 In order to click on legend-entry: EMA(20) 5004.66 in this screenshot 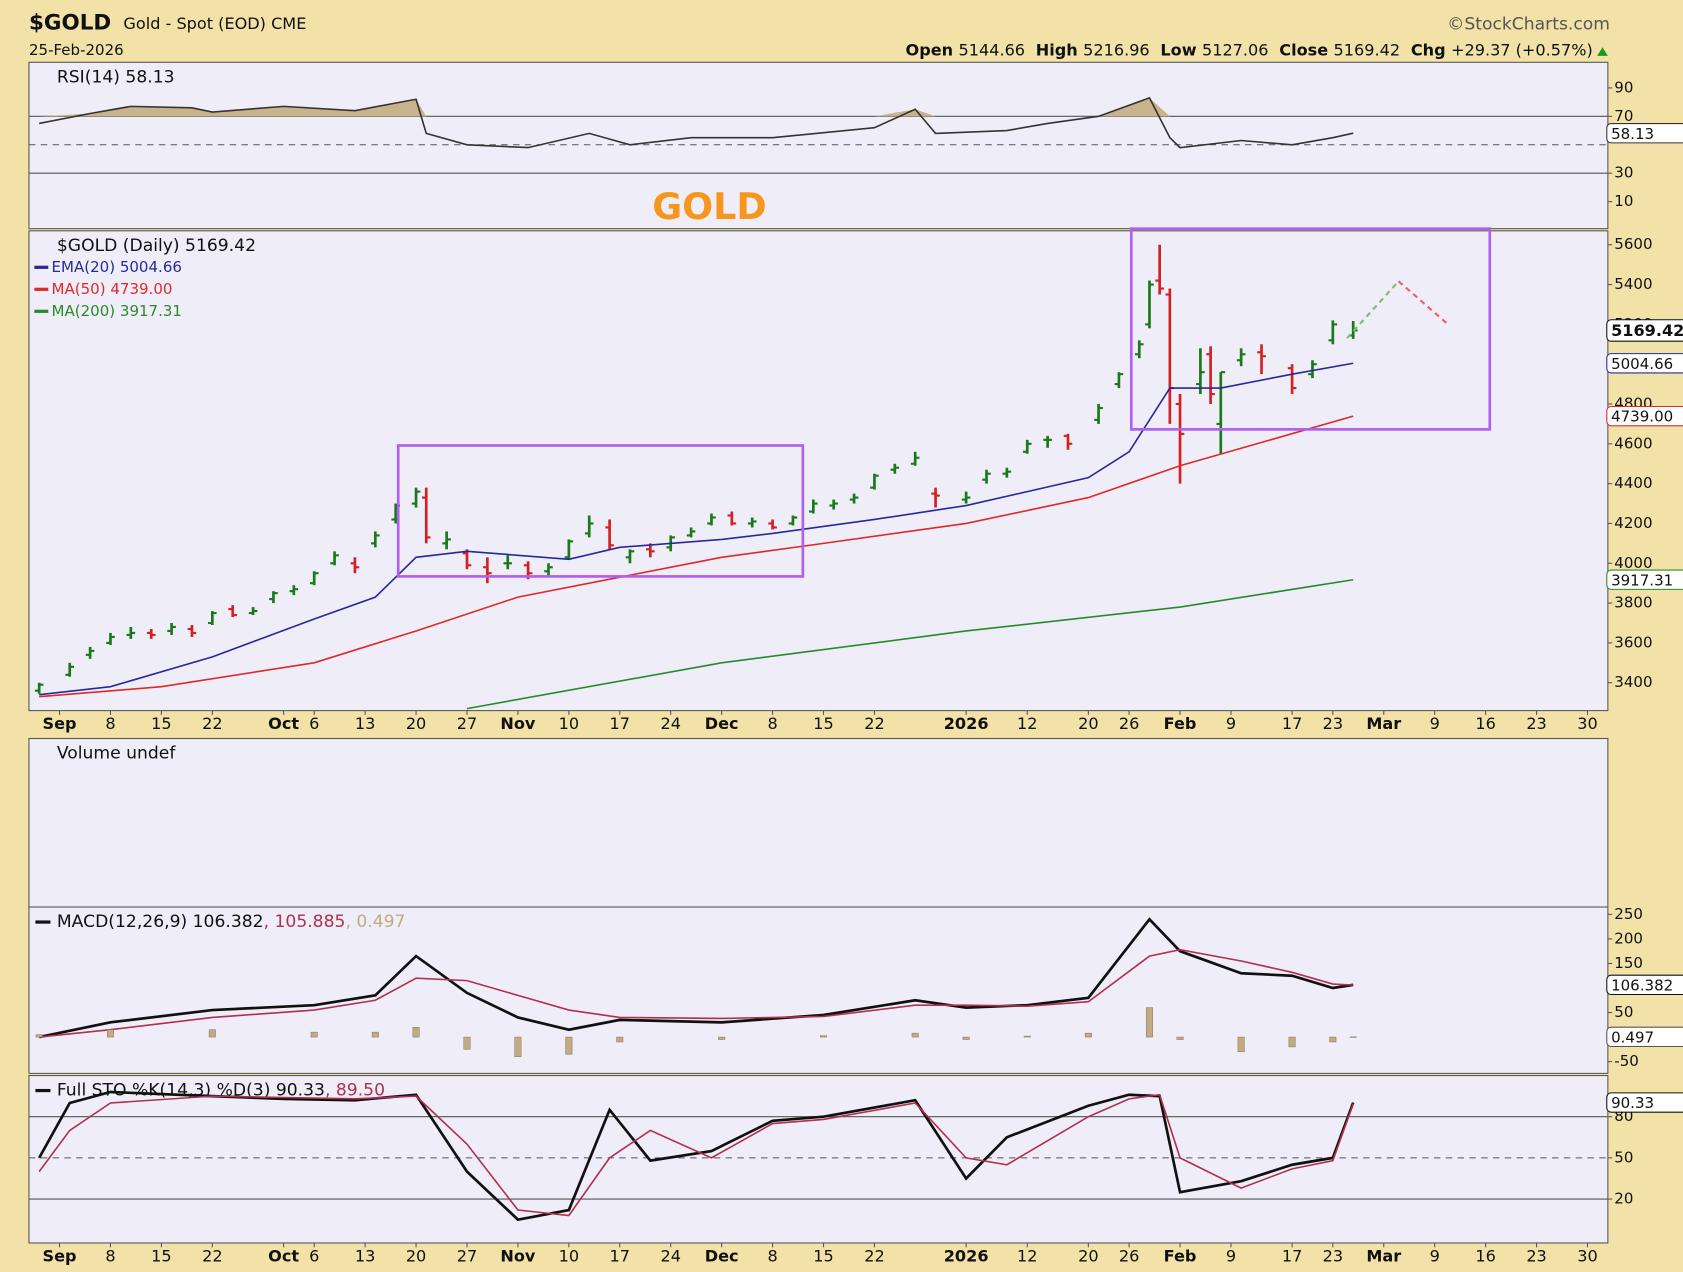, I will do `click(117, 267)`.